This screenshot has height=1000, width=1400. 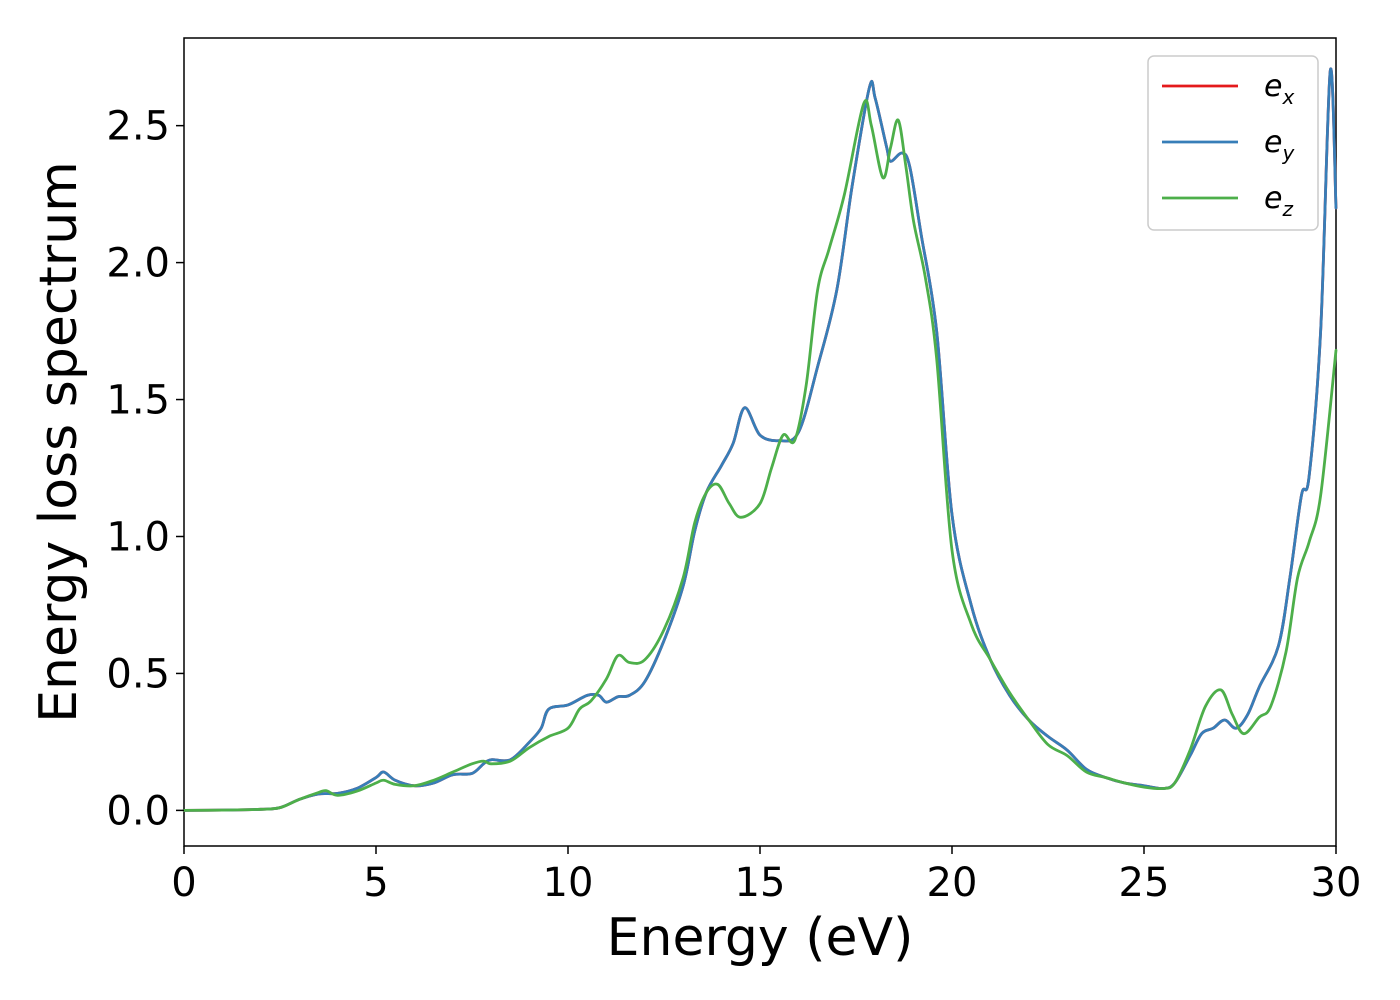 I want to click on y-axis-label: Energy loss spectrum, so click(x=59, y=442).